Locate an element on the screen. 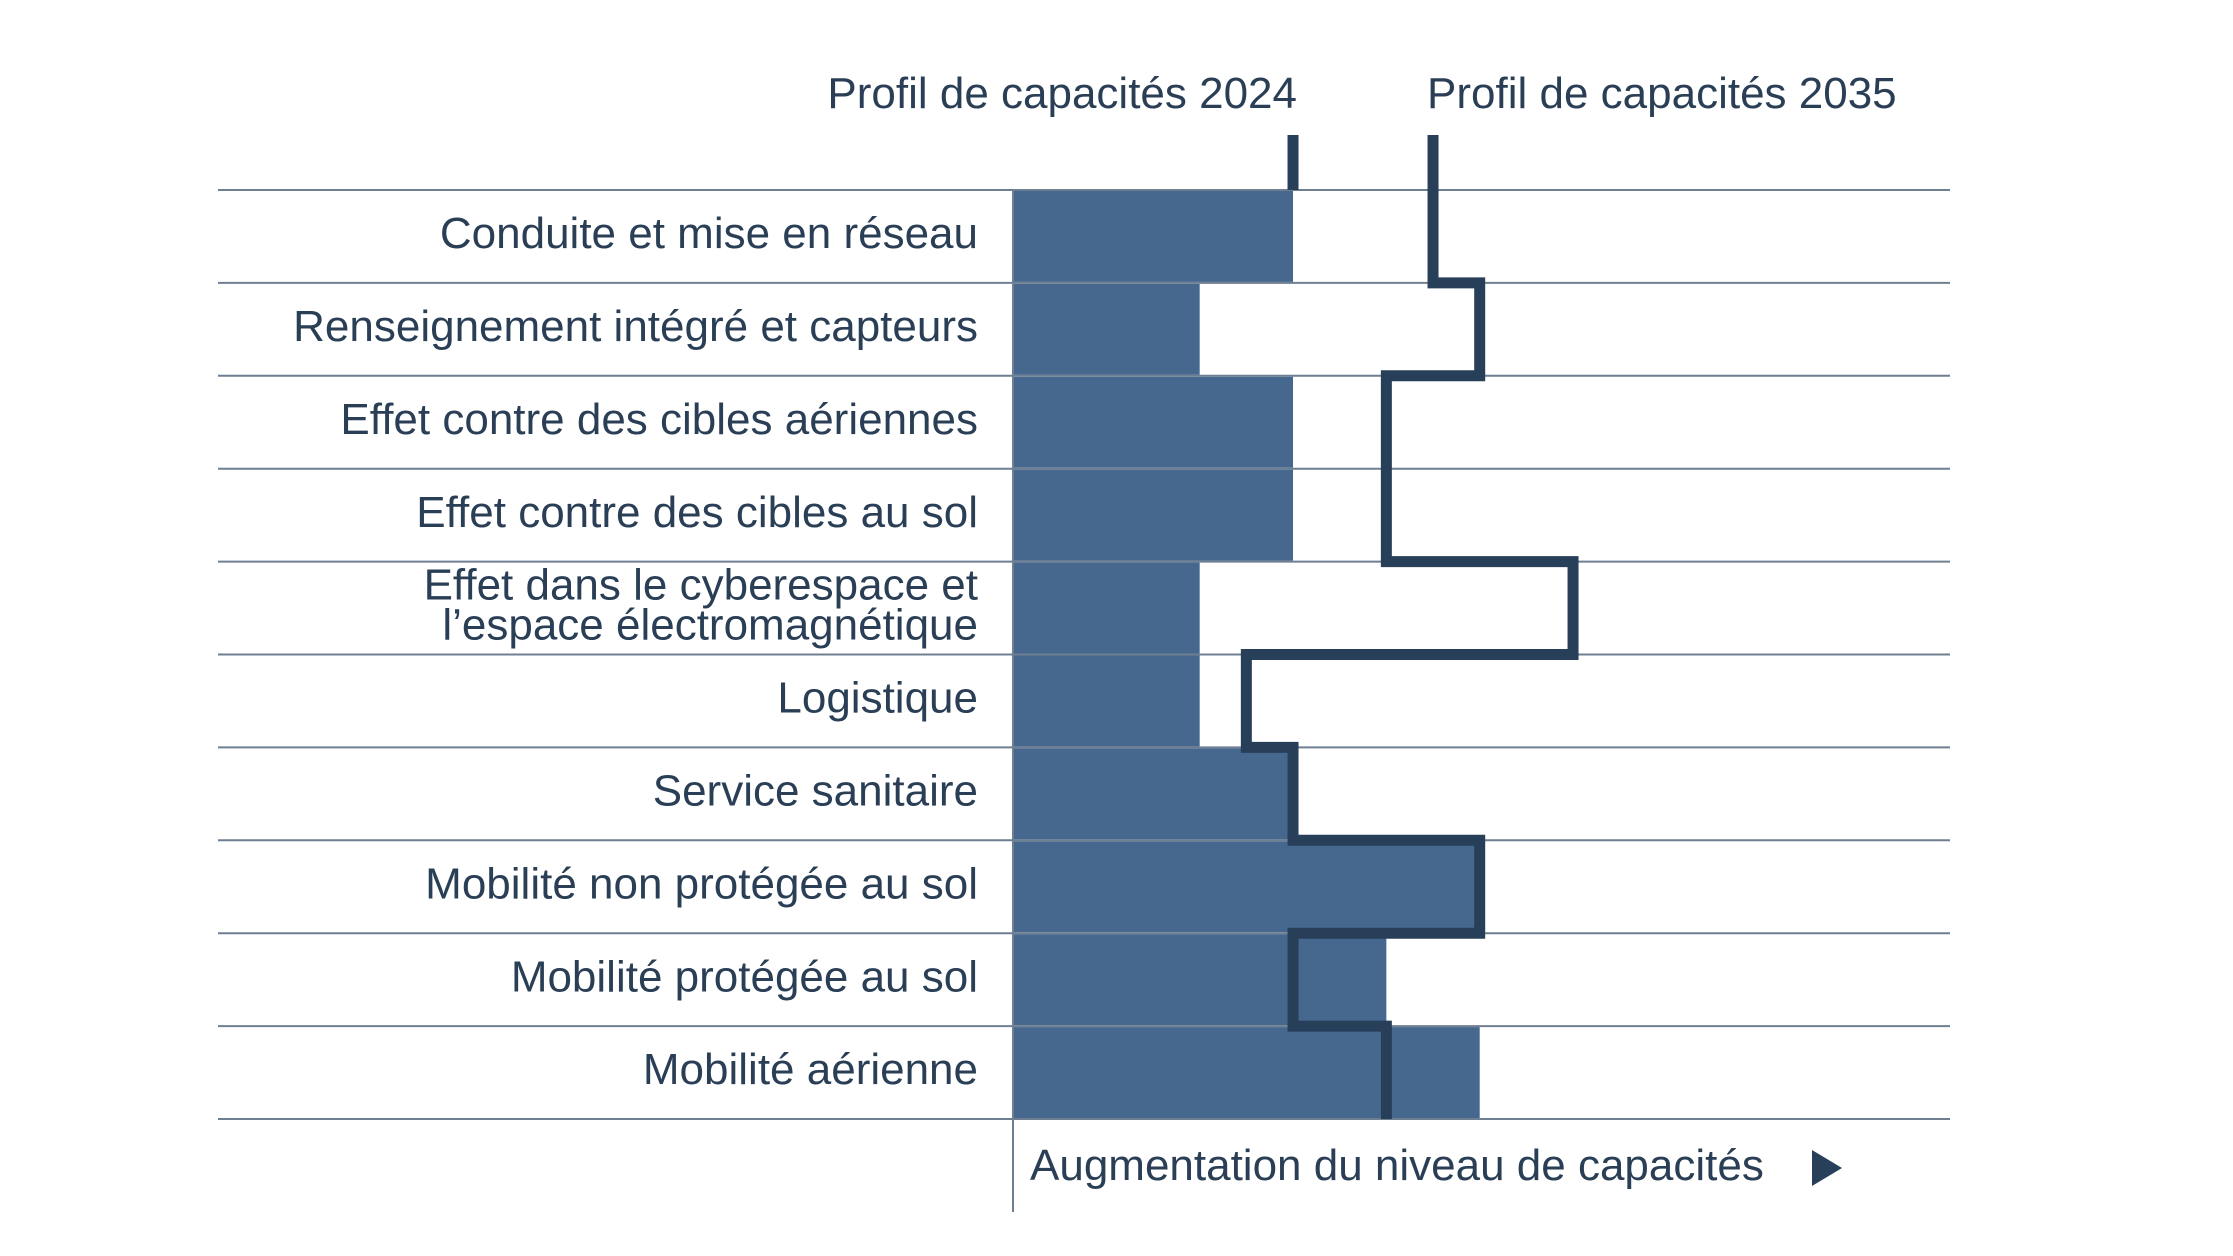 The image size is (2233, 1256). category-label: Renseignement intégré et capteurs is located at coordinates (635, 326).